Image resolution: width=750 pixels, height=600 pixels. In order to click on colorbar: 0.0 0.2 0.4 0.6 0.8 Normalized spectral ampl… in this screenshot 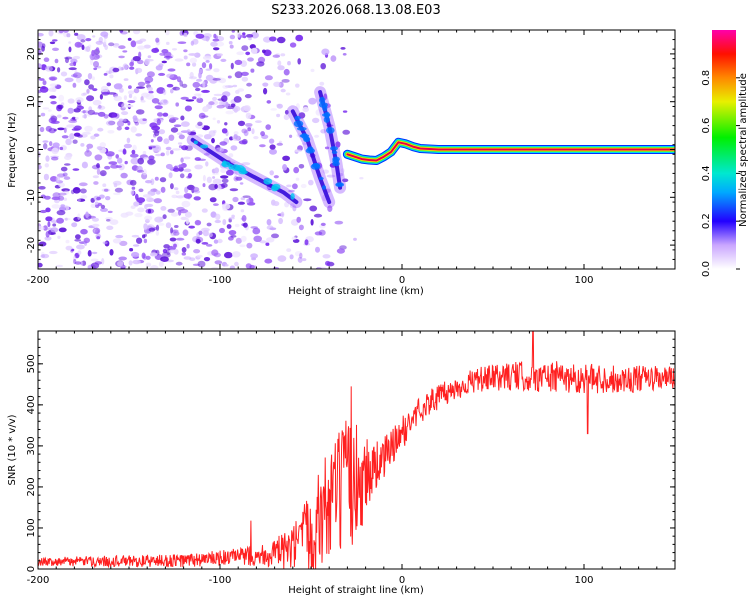, I will do `click(725, 153)`.